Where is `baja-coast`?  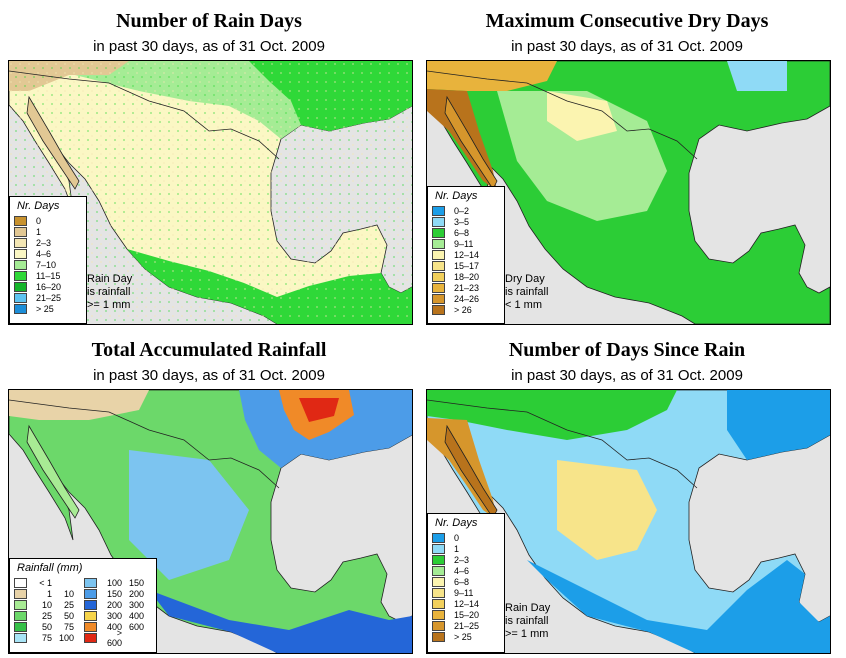 baja-coast is located at coordinates (53, 471).